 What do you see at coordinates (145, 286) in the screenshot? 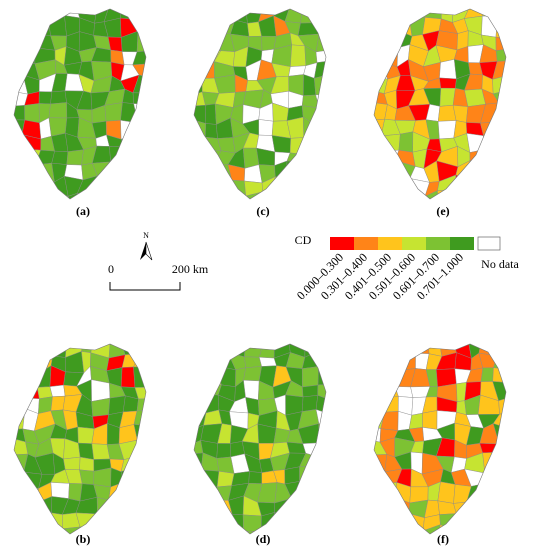
I see `scale-line` at bounding box center [145, 286].